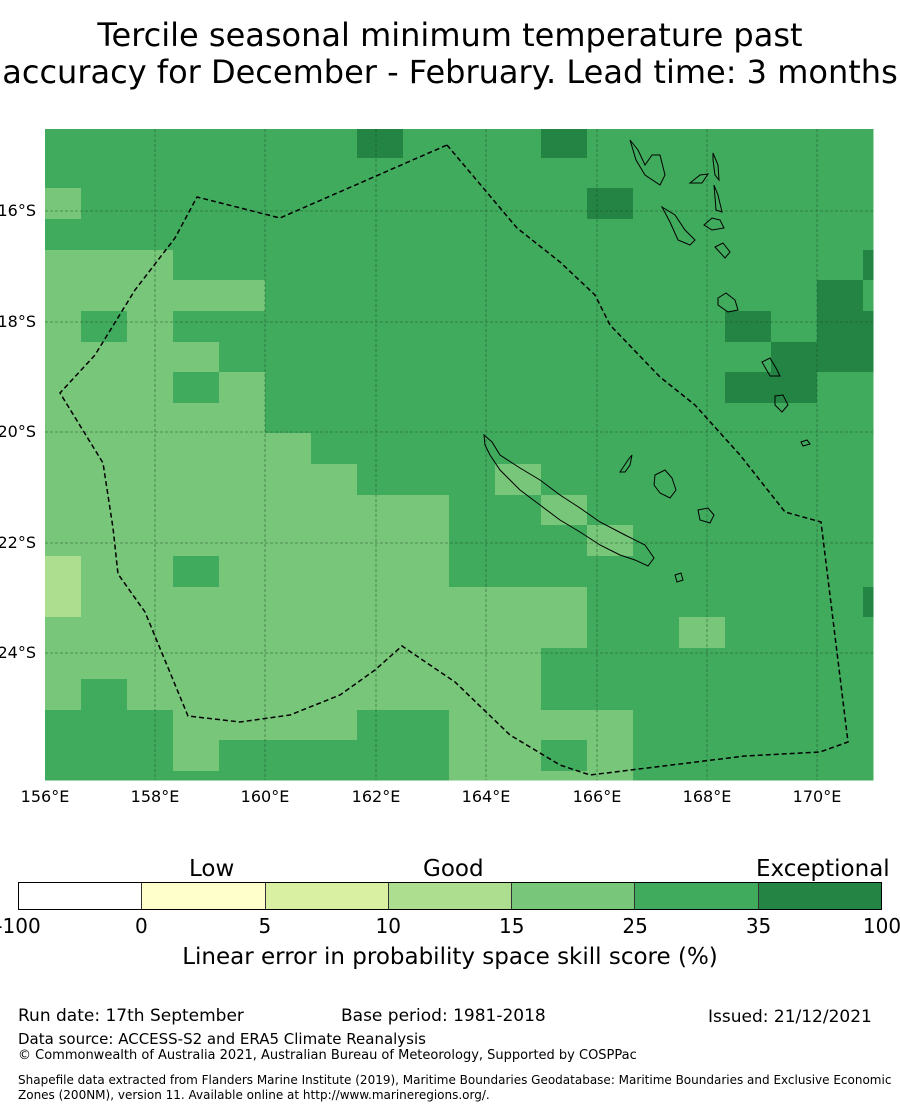 The width and height of the screenshot is (900, 1110). I want to click on isle-of-pines, so click(679, 577).